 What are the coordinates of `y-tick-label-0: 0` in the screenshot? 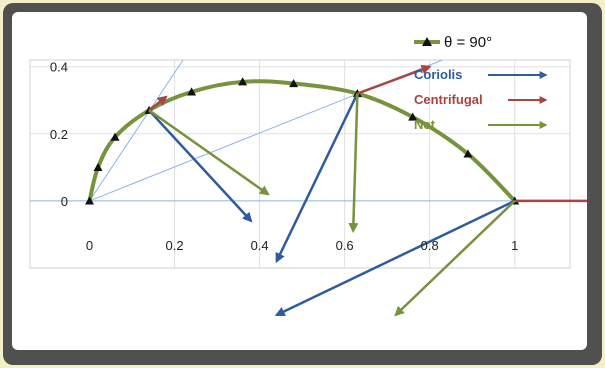 It's located at (64, 201).